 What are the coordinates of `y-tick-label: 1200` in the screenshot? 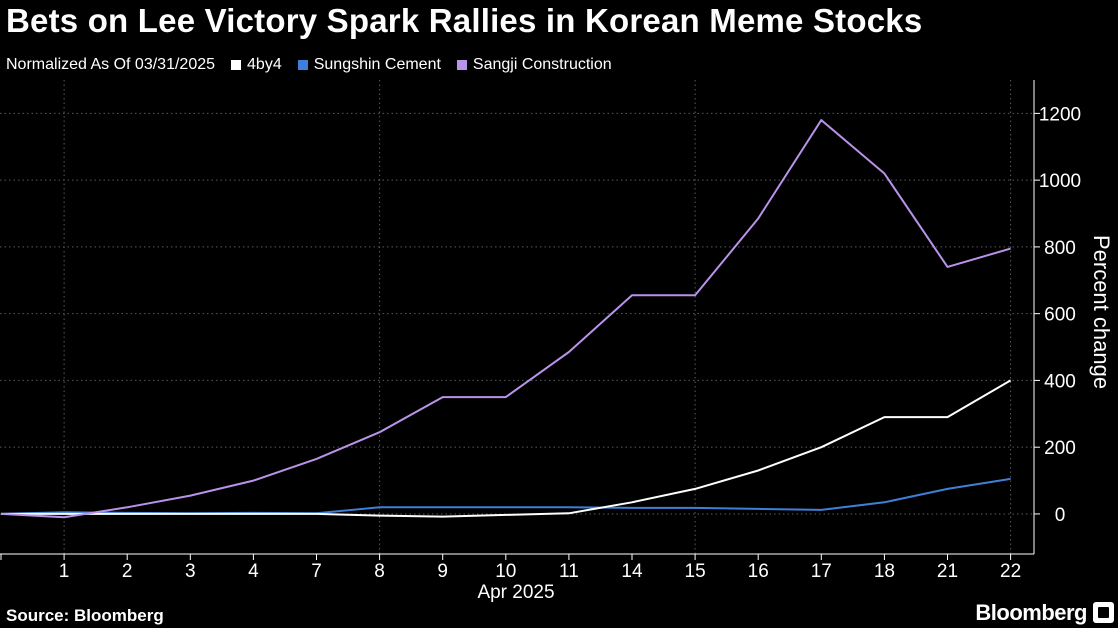 It's located at (1060, 114).